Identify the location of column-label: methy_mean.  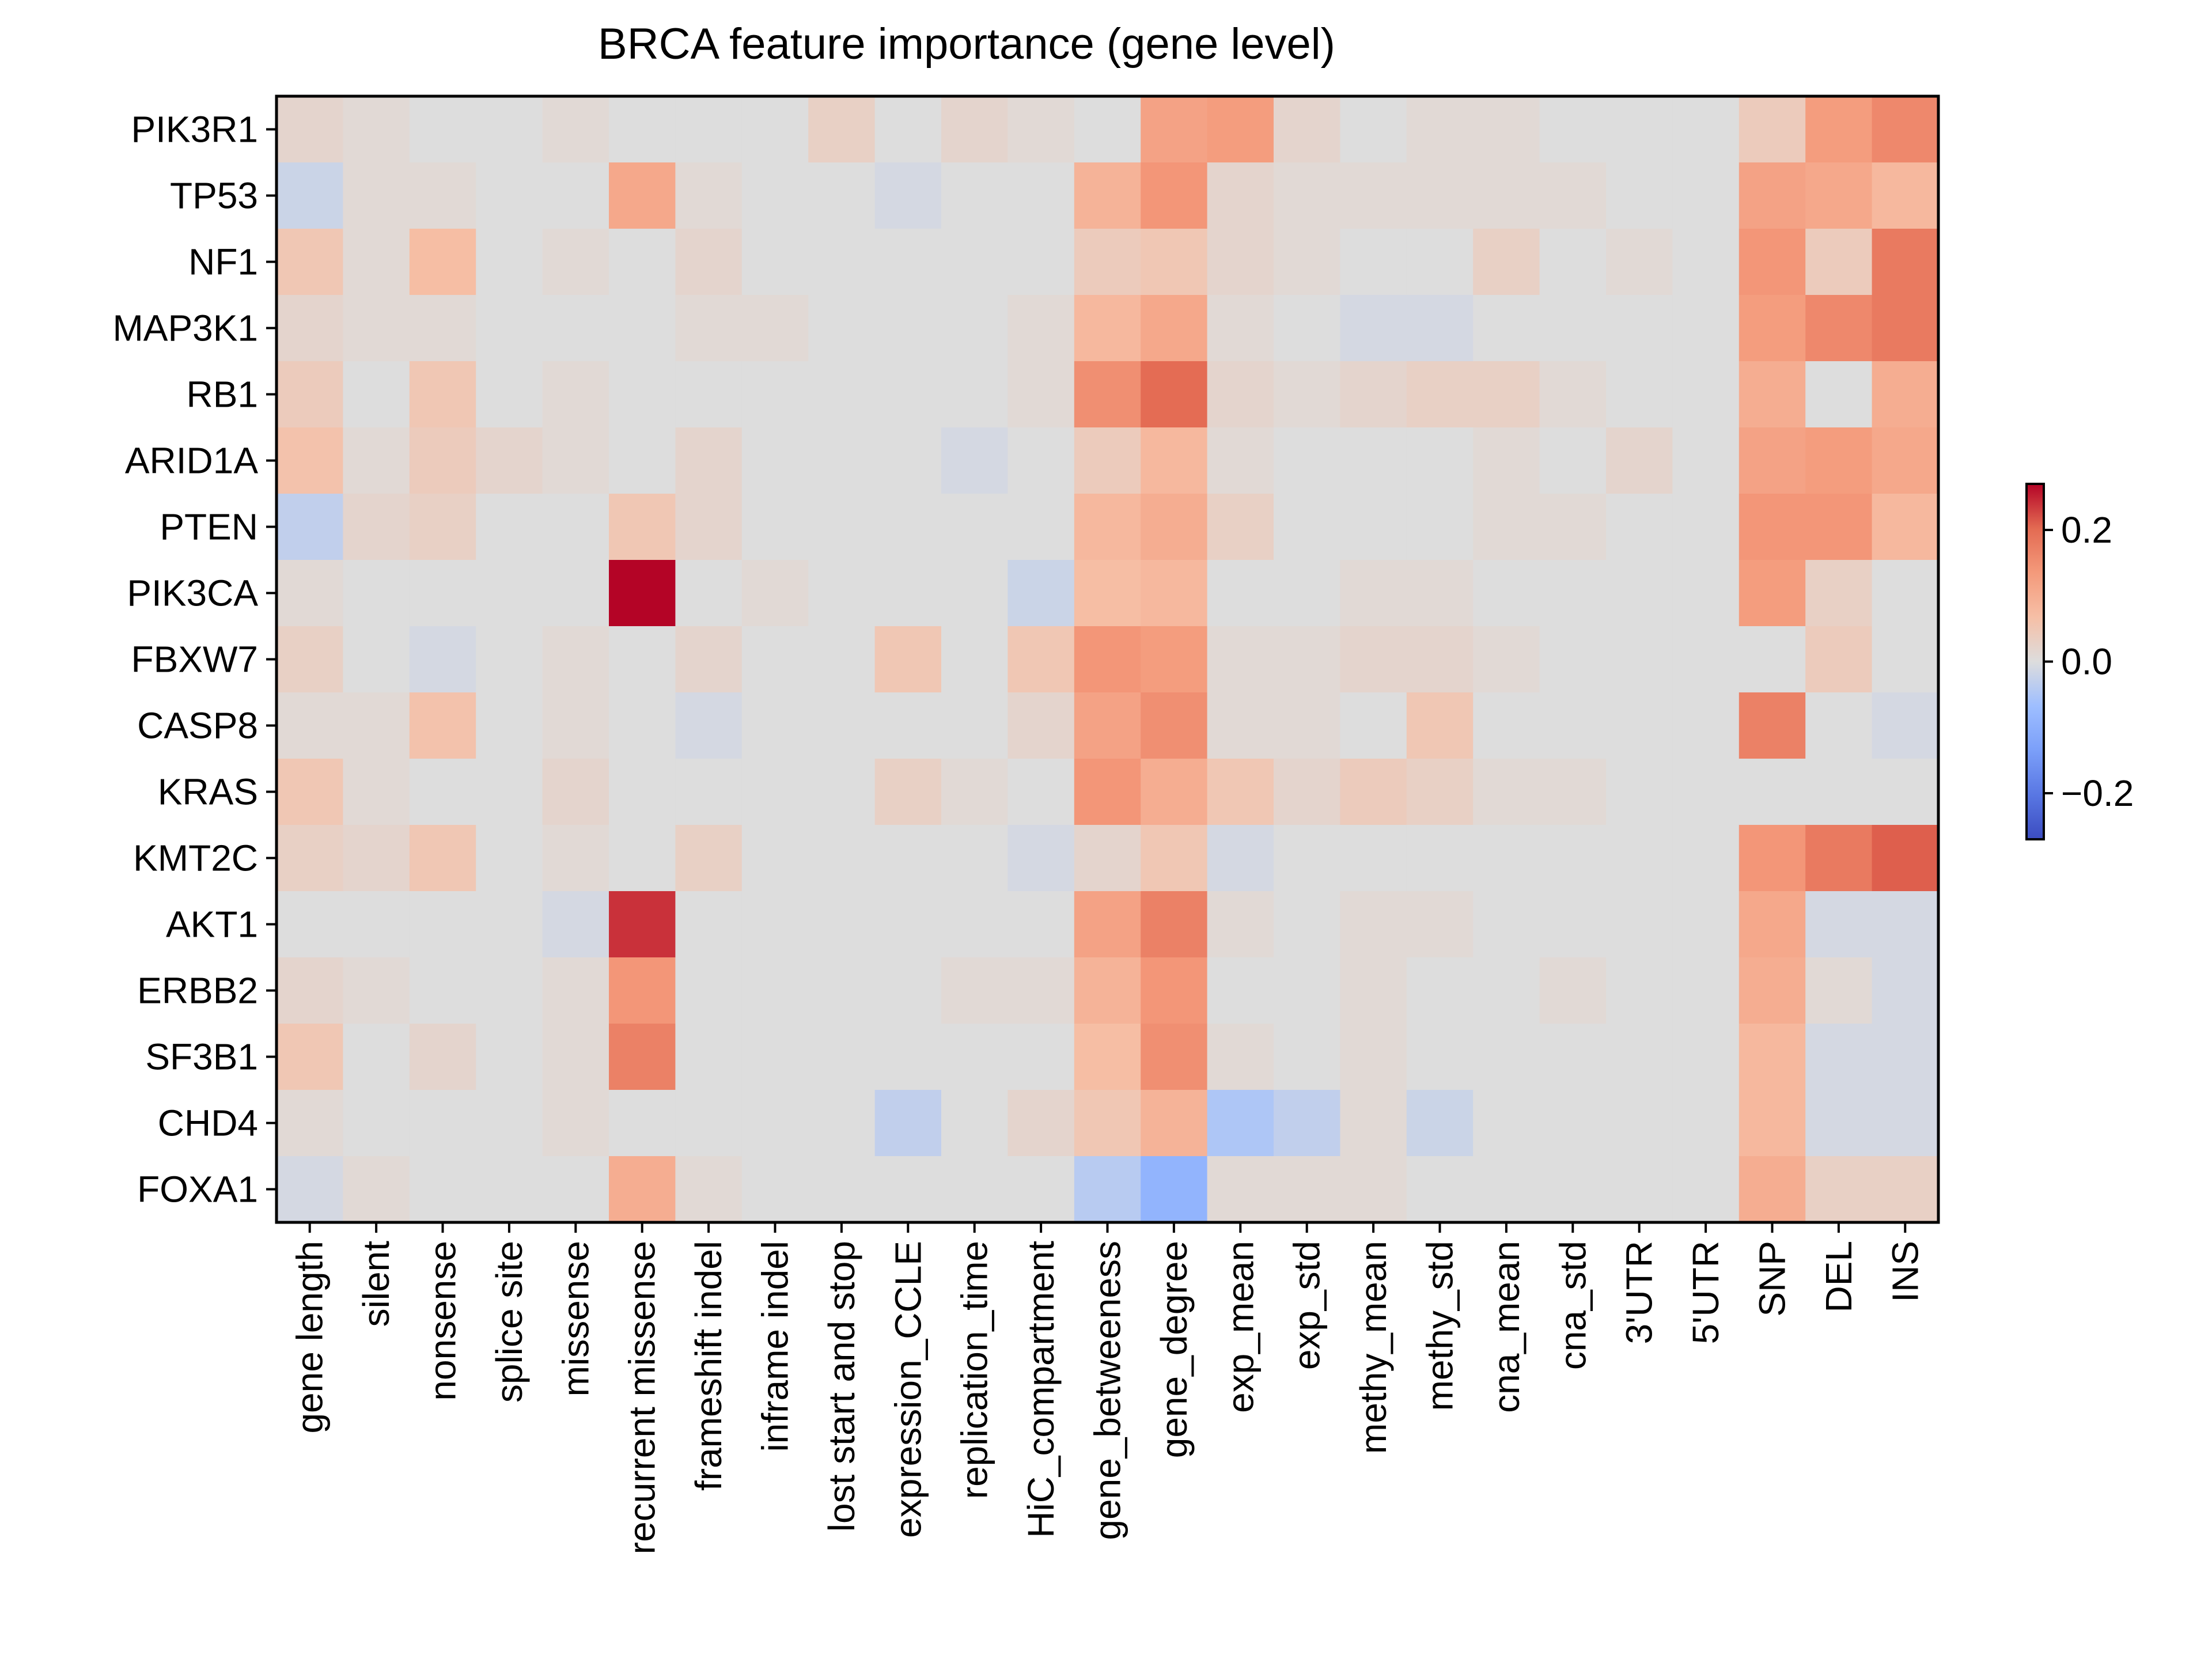
(1373, 1347).